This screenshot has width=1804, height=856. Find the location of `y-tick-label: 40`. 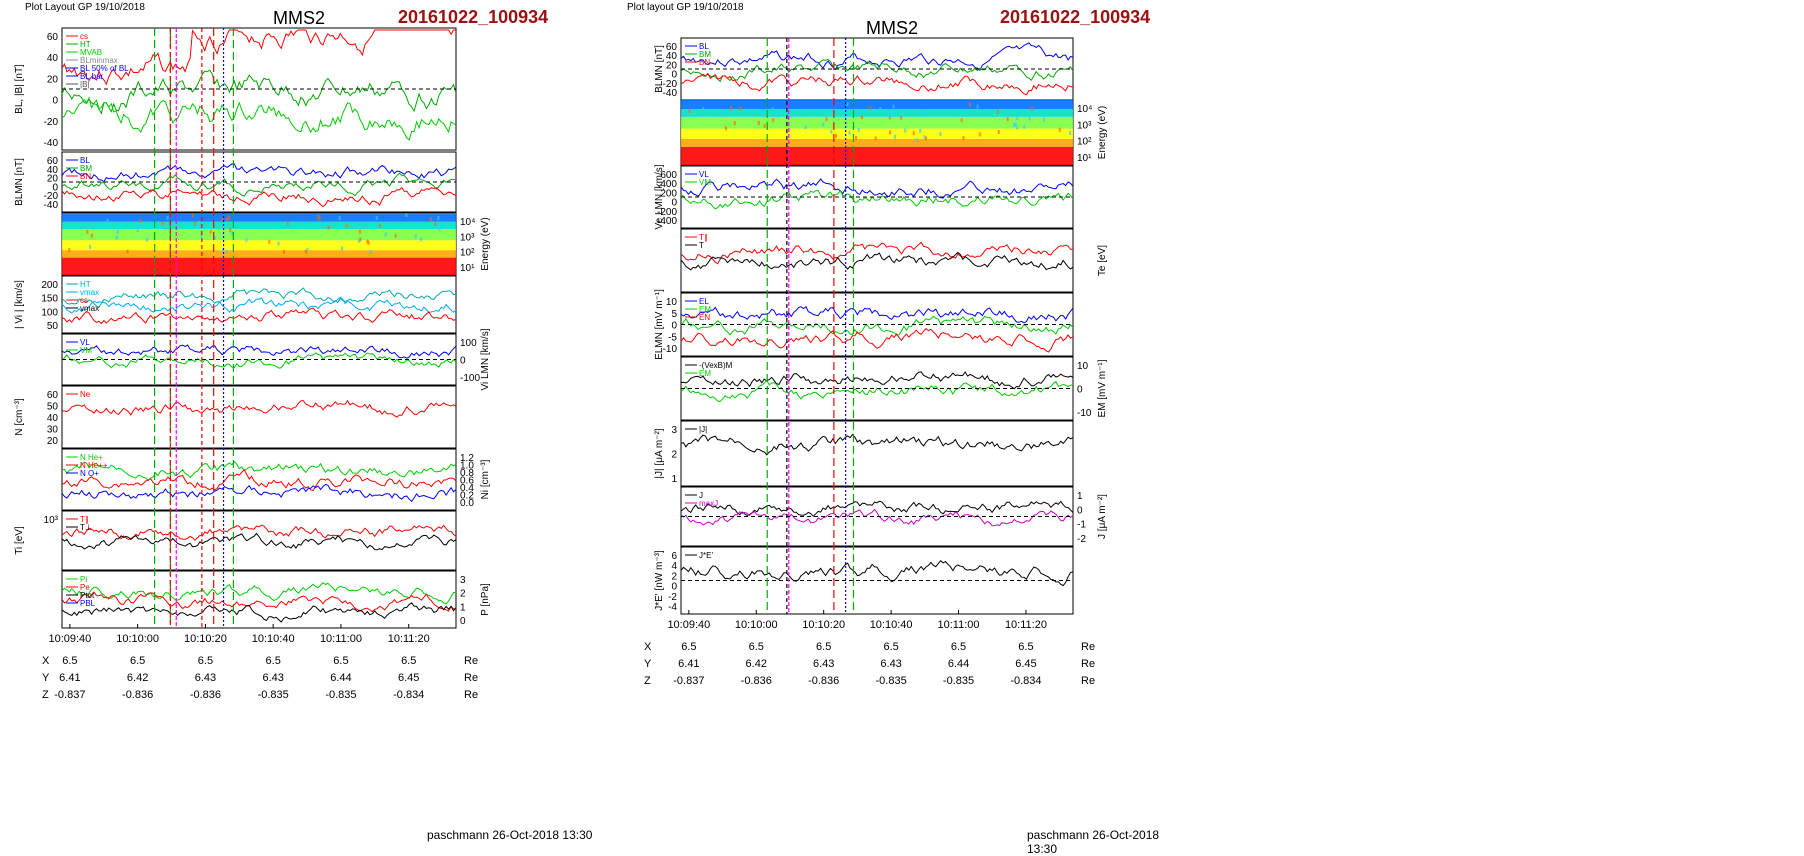

y-tick-label: 40 is located at coordinates (53, 58).